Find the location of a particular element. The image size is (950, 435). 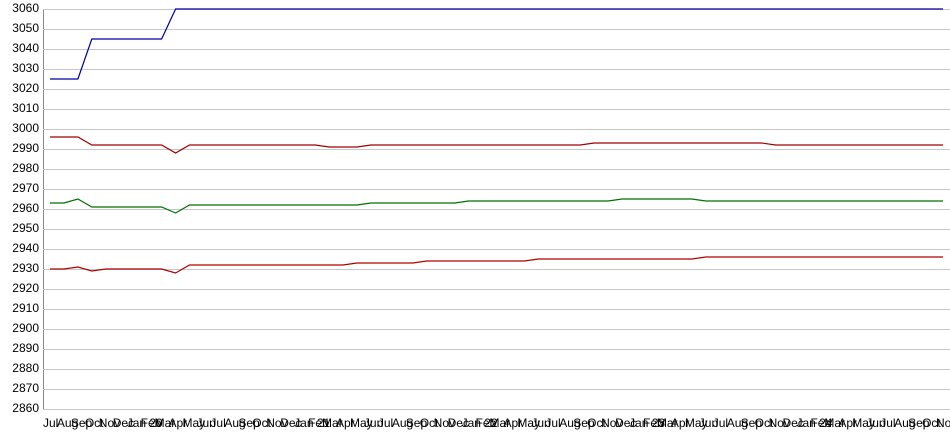

y-tick-label: 2980 is located at coordinates (25, 168).